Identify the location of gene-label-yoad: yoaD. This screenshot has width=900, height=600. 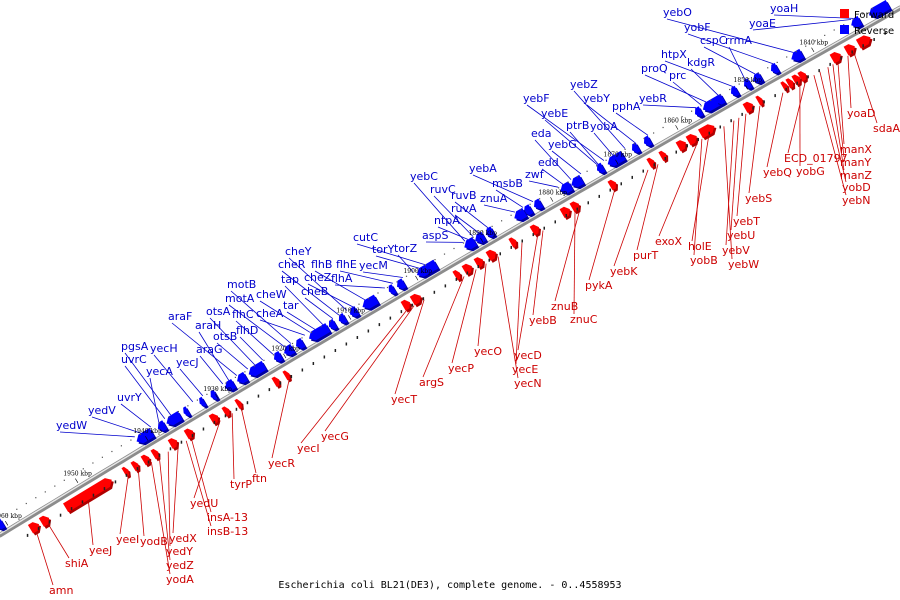
(861, 87).